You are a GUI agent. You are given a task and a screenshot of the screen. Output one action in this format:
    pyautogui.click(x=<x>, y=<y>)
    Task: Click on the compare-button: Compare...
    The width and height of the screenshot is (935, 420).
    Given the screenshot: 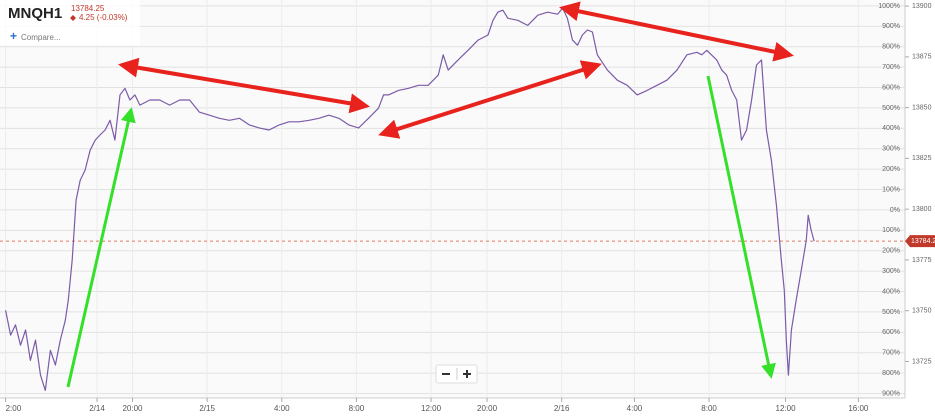 What is the action you would take?
    pyautogui.click(x=41, y=37)
    